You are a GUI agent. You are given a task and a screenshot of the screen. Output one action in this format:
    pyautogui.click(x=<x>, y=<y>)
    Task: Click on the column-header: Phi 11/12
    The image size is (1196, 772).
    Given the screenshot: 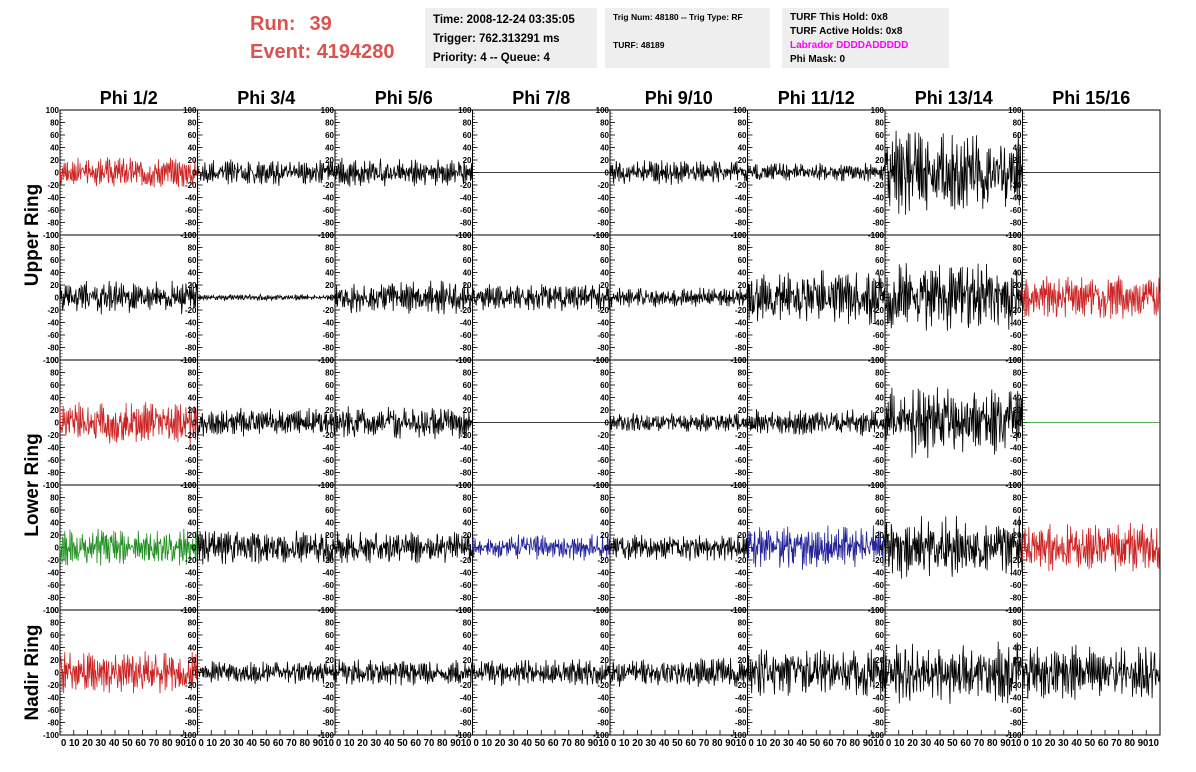 What is the action you would take?
    pyautogui.click(x=816, y=98)
    